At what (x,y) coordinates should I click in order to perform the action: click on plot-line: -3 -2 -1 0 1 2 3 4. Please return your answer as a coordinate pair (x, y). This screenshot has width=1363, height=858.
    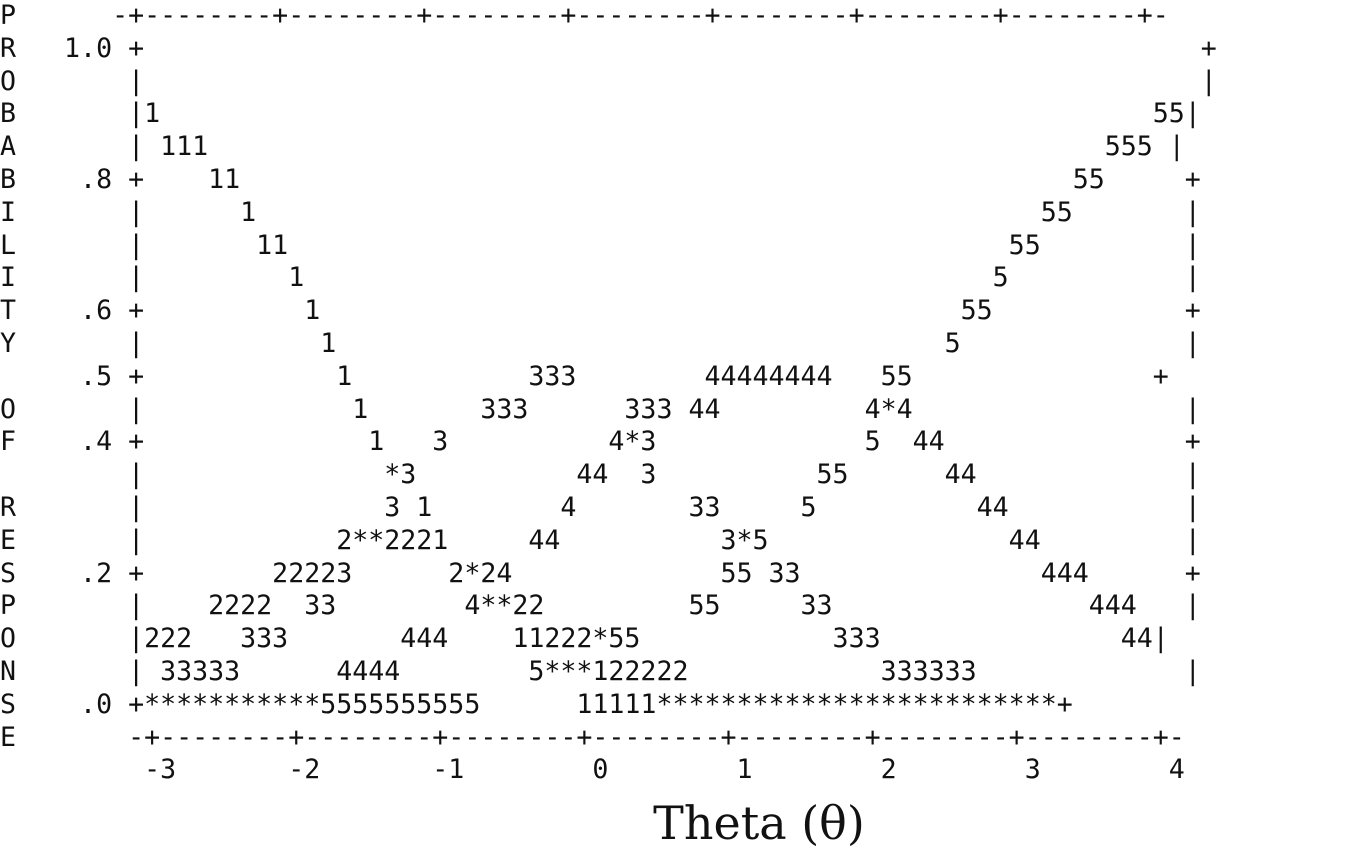
    Looking at the image, I should click on (592, 770).